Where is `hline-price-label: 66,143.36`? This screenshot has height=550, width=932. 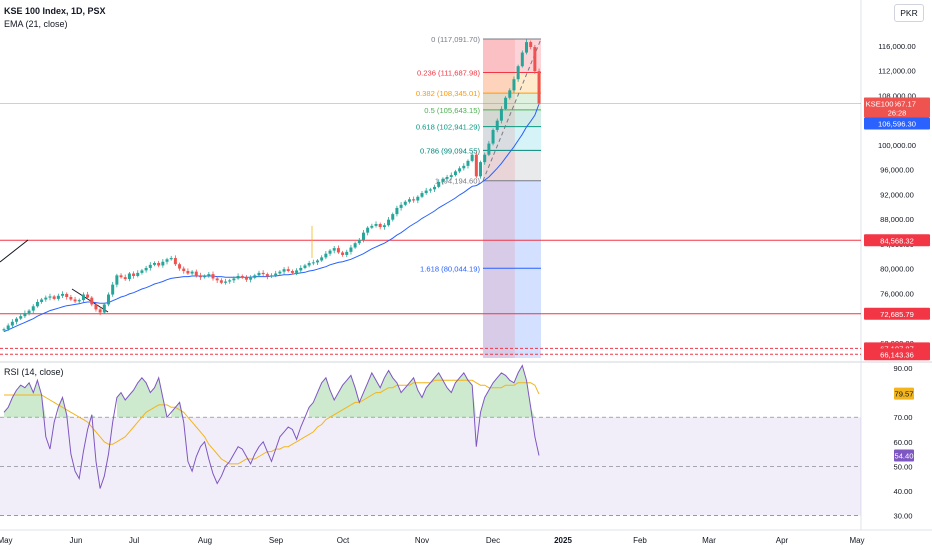
hline-price-label: 66,143.36 is located at coordinates (897, 354).